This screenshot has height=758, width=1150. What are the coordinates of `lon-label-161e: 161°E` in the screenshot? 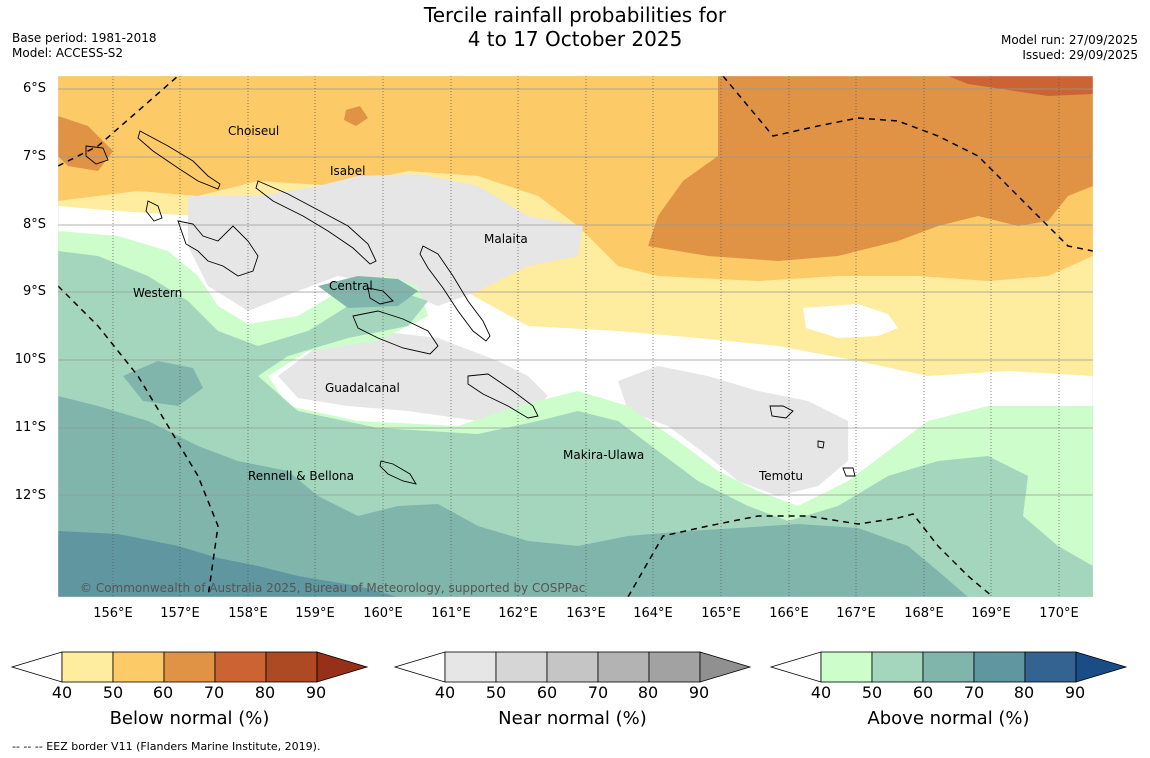 It's located at (451, 613).